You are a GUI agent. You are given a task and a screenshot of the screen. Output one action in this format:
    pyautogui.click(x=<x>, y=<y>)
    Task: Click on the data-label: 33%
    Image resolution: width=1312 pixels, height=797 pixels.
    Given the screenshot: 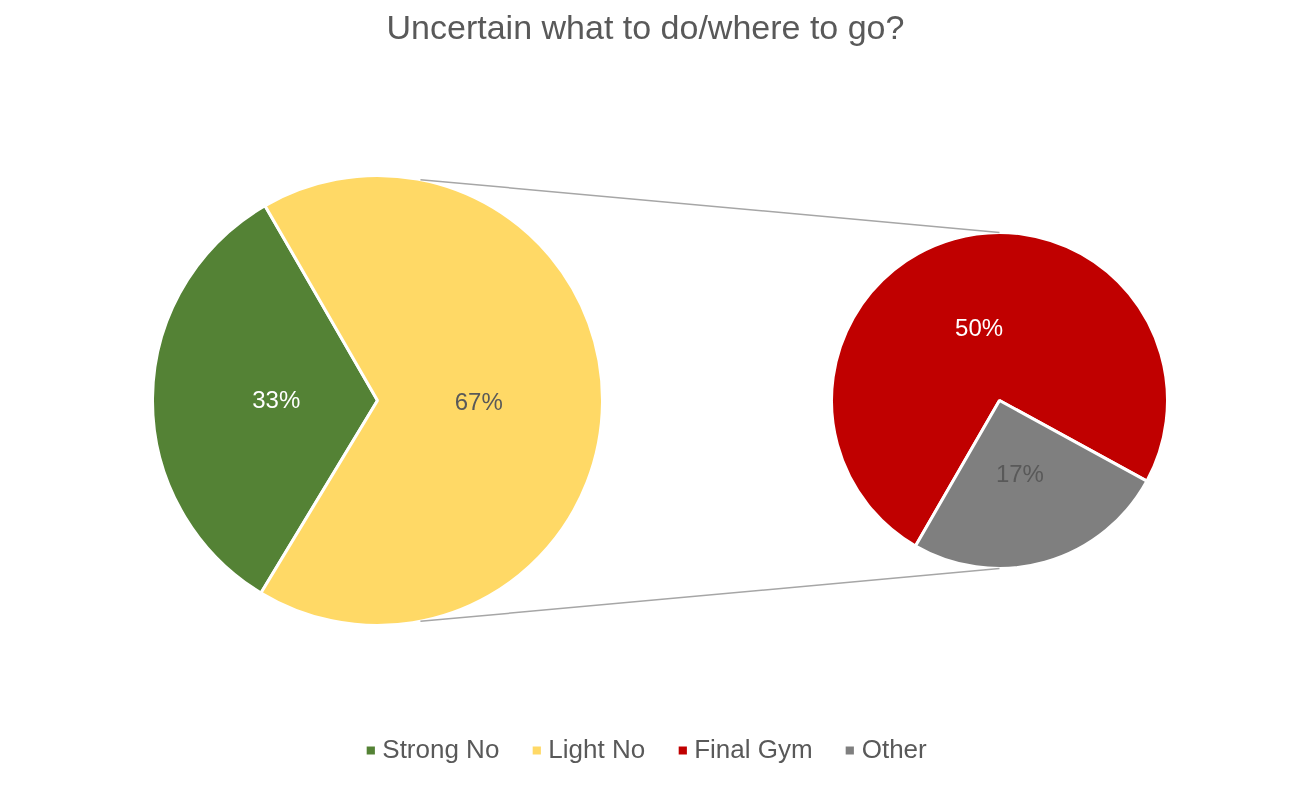 What is the action you would take?
    pyautogui.click(x=276, y=399)
    